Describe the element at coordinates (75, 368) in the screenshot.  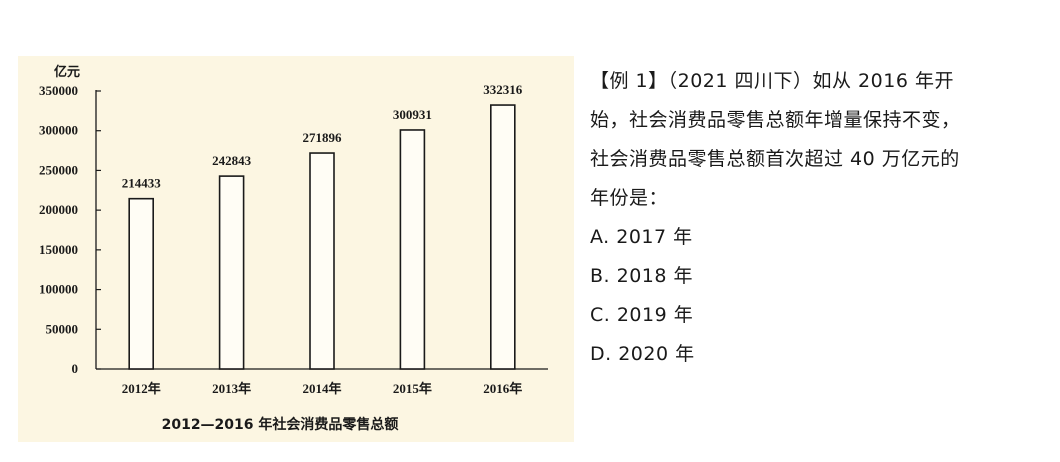
I see `y-tick-label: 0` at that location.